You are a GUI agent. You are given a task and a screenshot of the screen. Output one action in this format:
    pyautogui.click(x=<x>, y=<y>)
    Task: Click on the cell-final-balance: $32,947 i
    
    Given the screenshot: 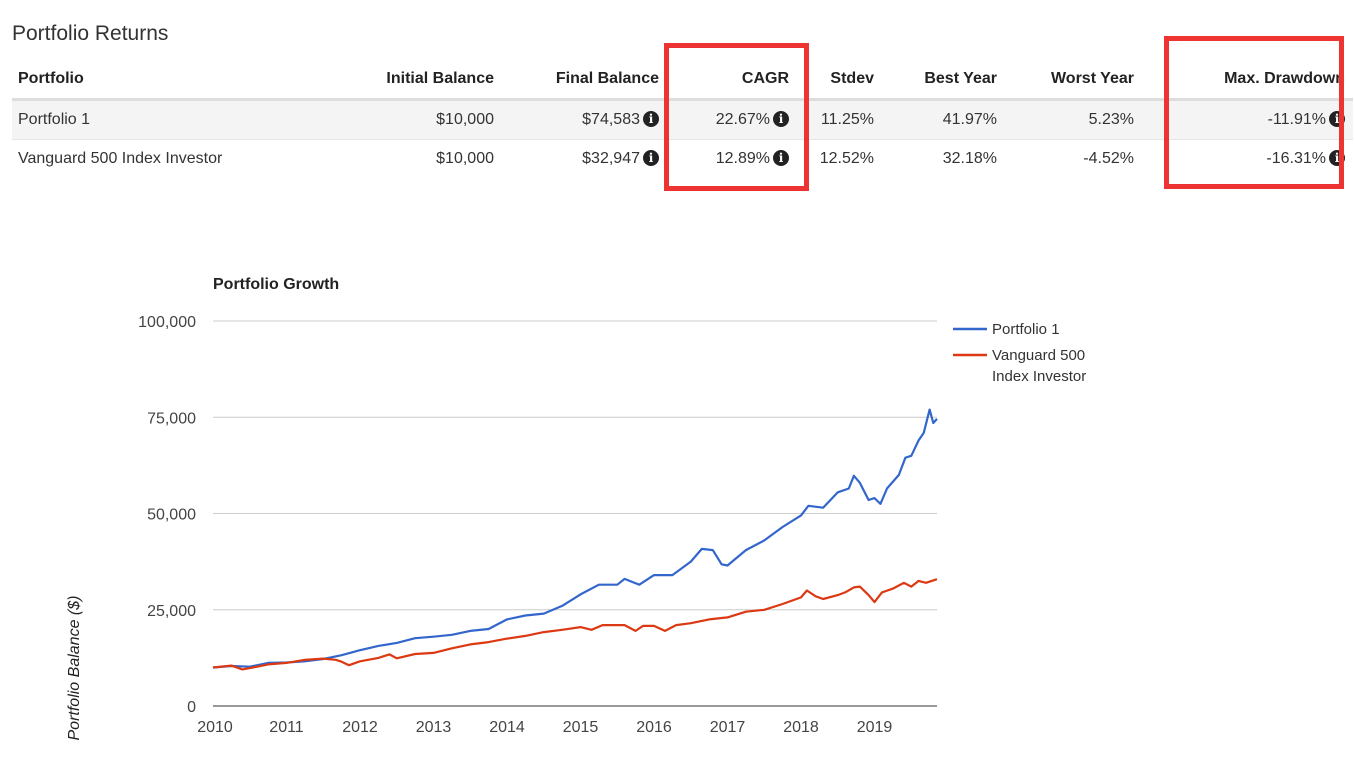 What is the action you would take?
    pyautogui.click(x=584, y=158)
    